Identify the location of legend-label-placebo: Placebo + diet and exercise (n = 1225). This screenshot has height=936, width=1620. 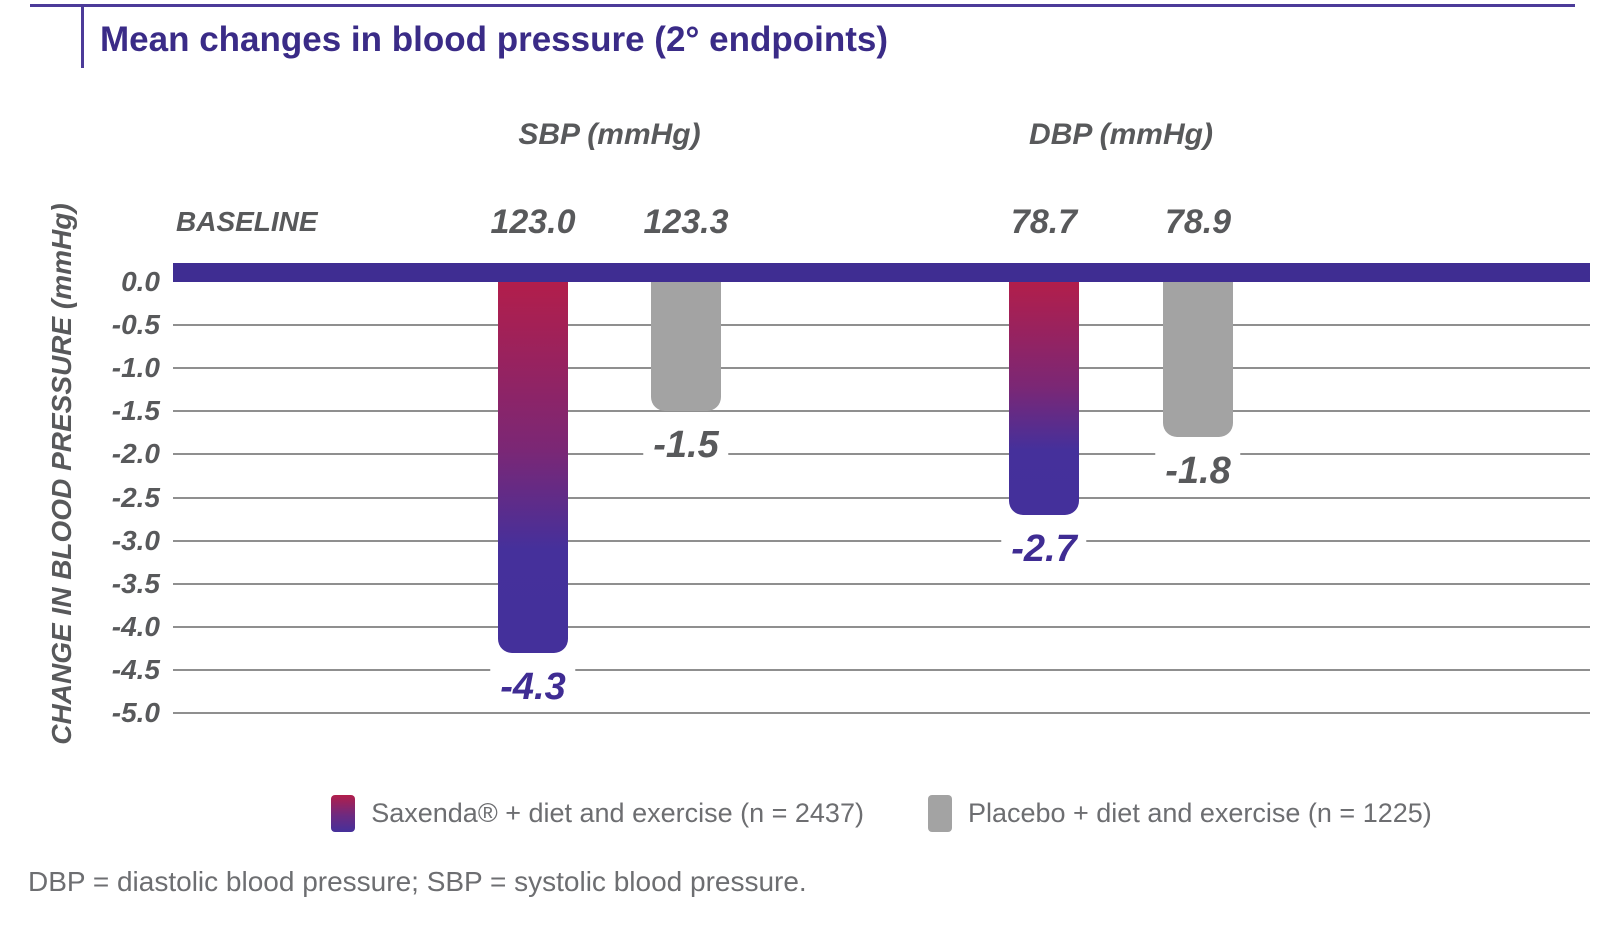
(1199, 813).